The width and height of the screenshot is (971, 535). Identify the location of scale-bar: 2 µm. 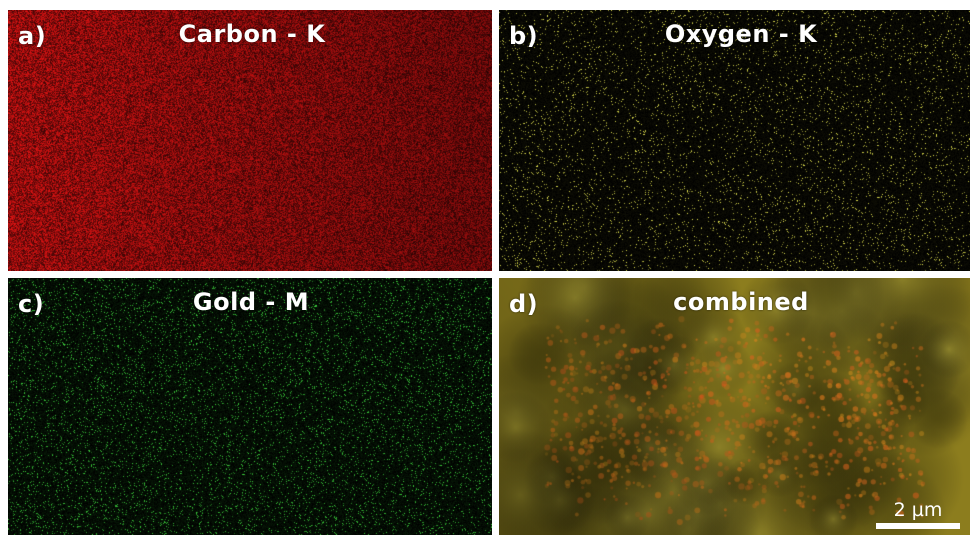
(918, 514).